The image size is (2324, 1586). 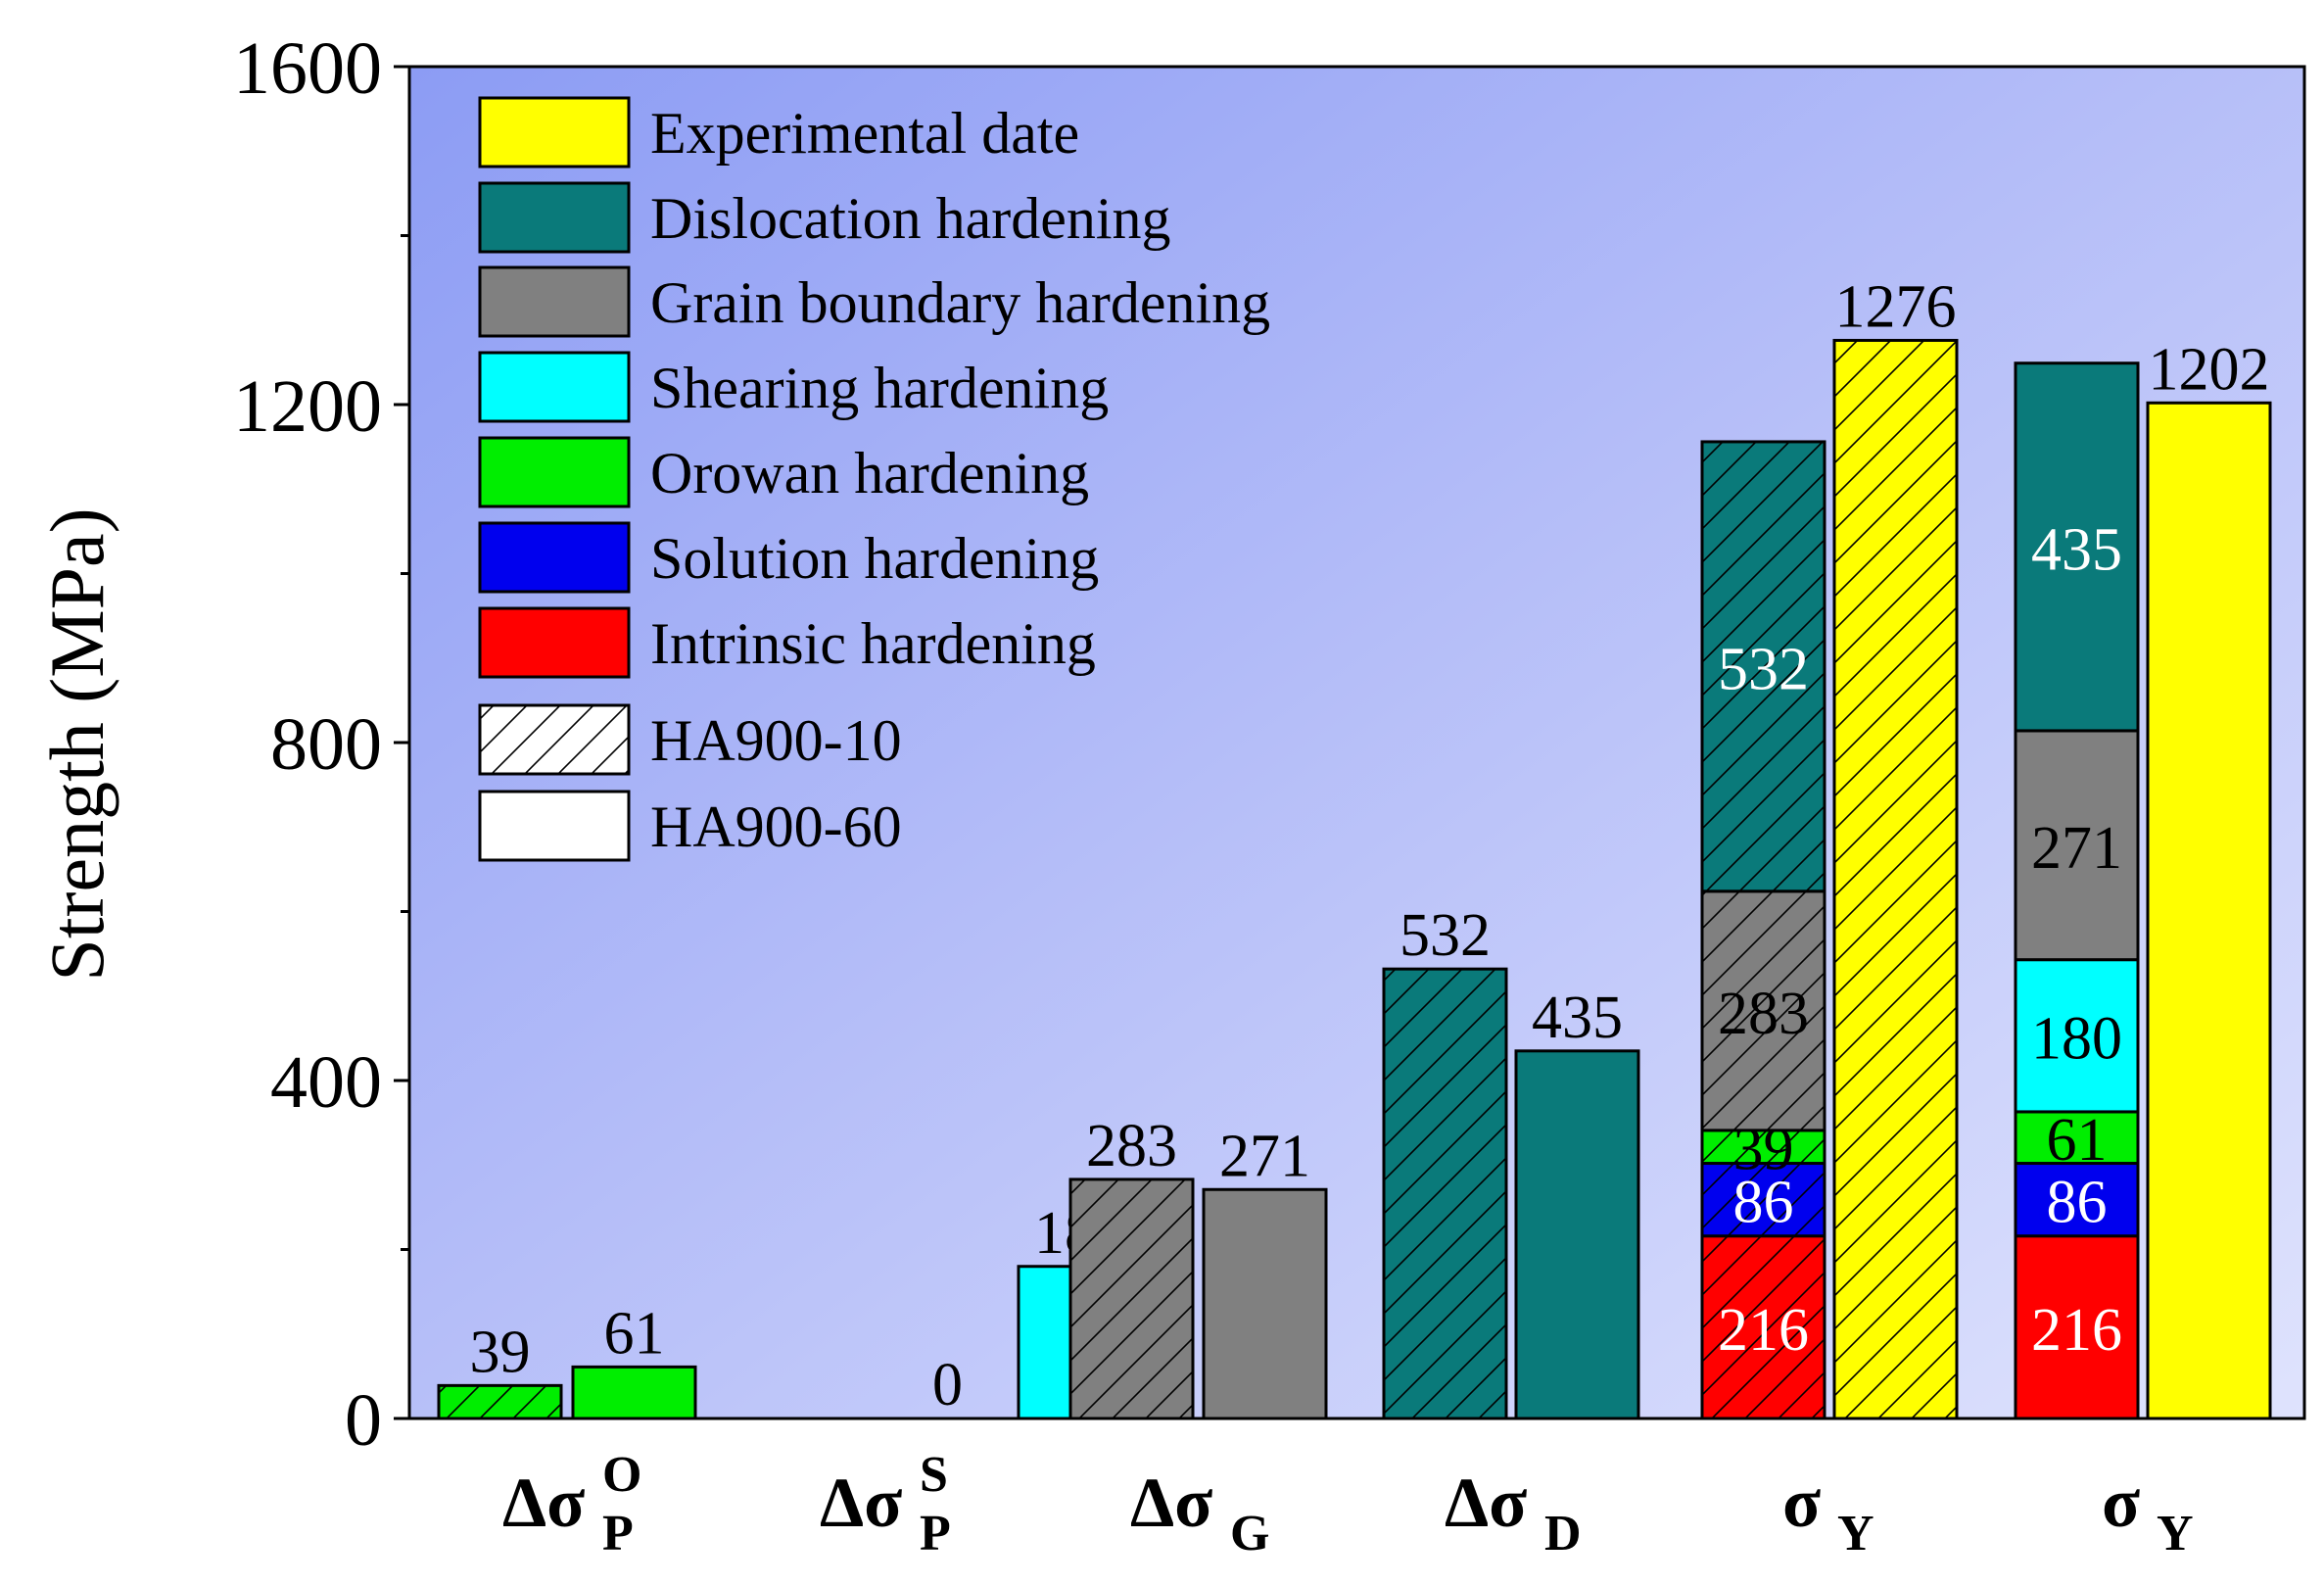 I want to click on bar-segment-intrinsic, so click(x=2077, y=1327).